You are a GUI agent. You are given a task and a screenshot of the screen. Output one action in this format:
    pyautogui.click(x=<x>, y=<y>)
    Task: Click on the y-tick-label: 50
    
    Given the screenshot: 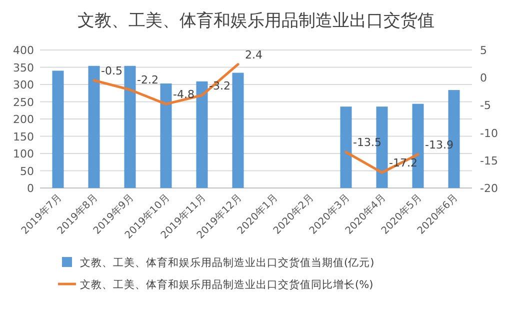 What is the action you would take?
    pyautogui.click(x=27, y=171)
    